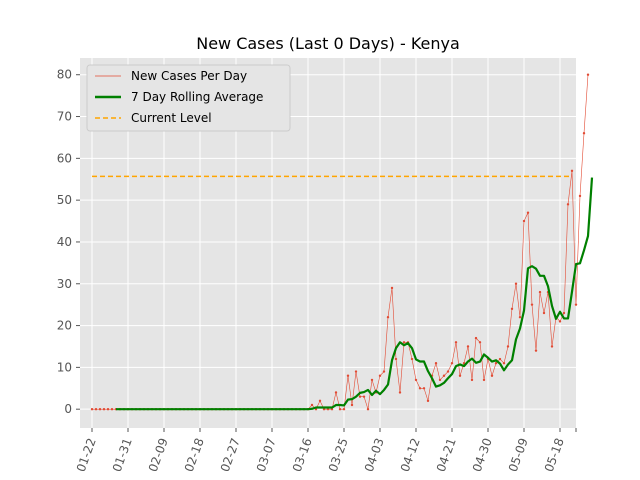 This screenshot has width=640, height=480. I want to click on x-tick-label: 04-03, so click(374, 455).